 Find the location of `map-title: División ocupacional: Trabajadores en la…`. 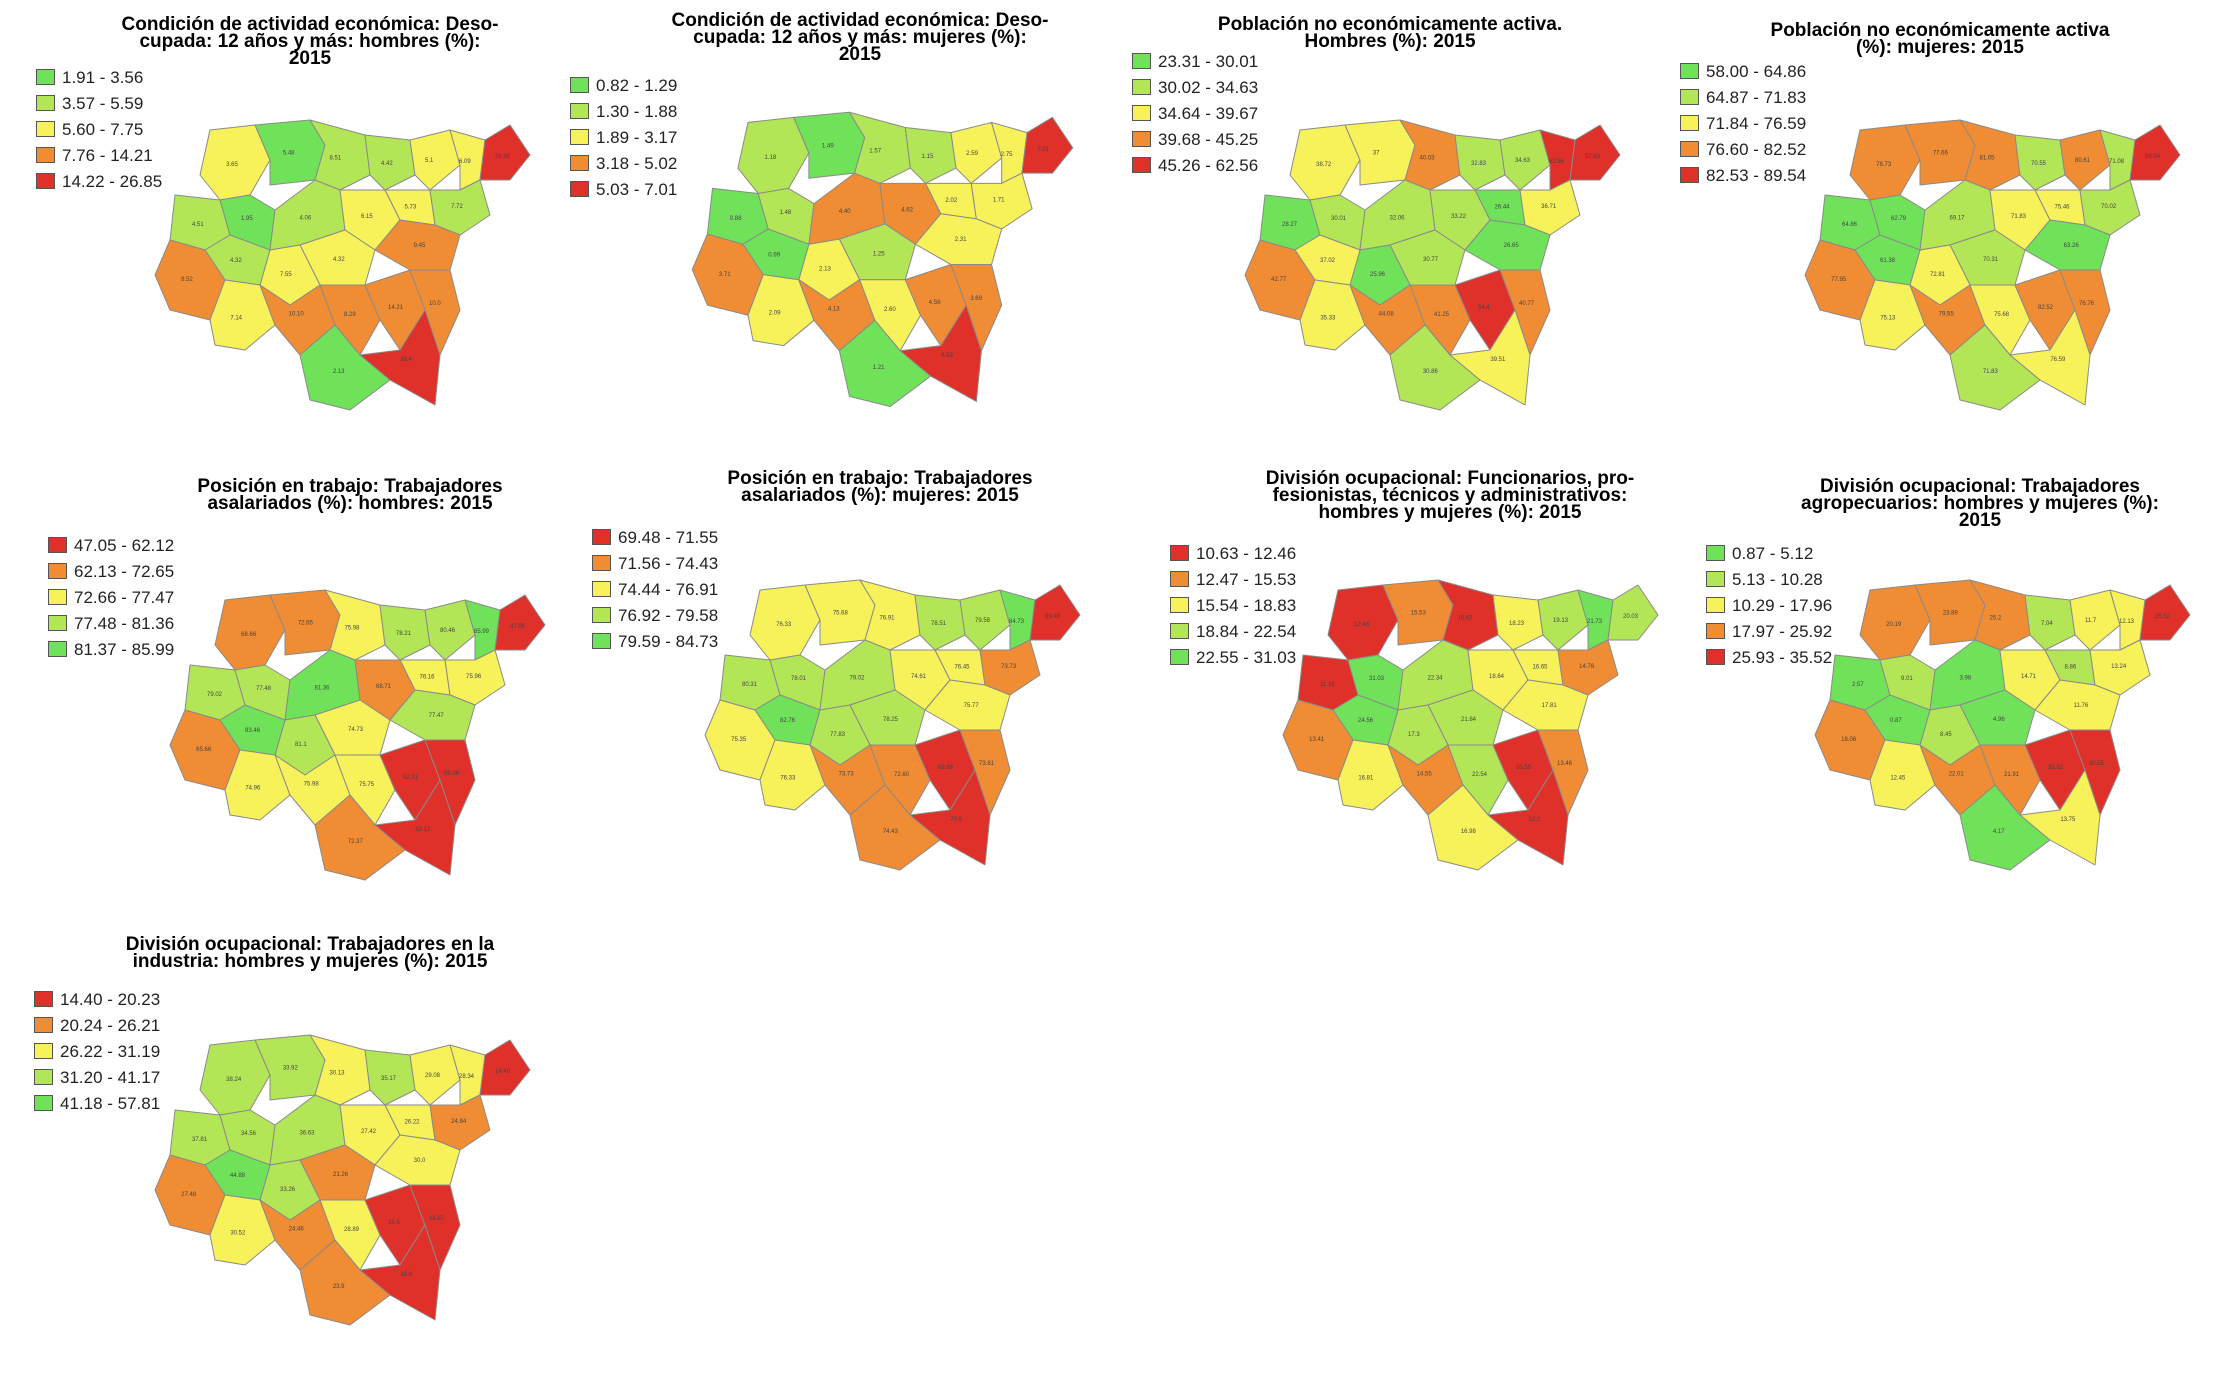

map-title: División ocupacional: Trabajadores en la… is located at coordinates (310, 953).